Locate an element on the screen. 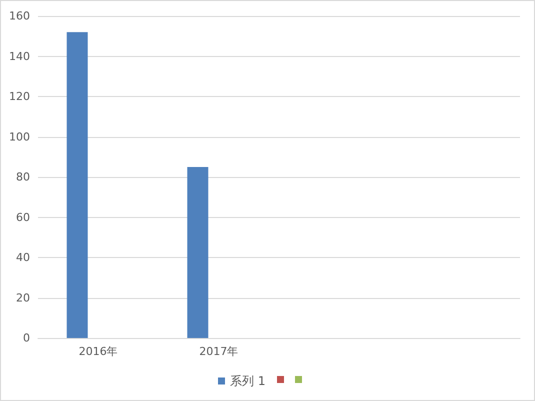 The width and height of the screenshot is (535, 401). legend-label: 系列 1 is located at coordinates (248, 381).